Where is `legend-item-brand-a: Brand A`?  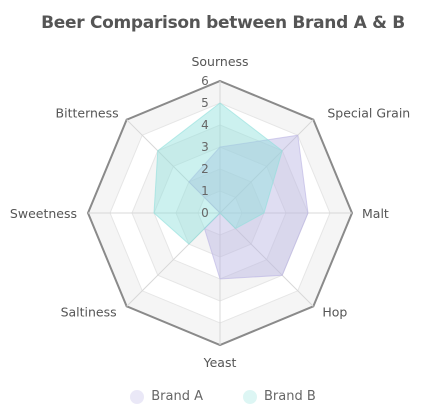 legend-item-brand-a: Brand A is located at coordinates (166, 396).